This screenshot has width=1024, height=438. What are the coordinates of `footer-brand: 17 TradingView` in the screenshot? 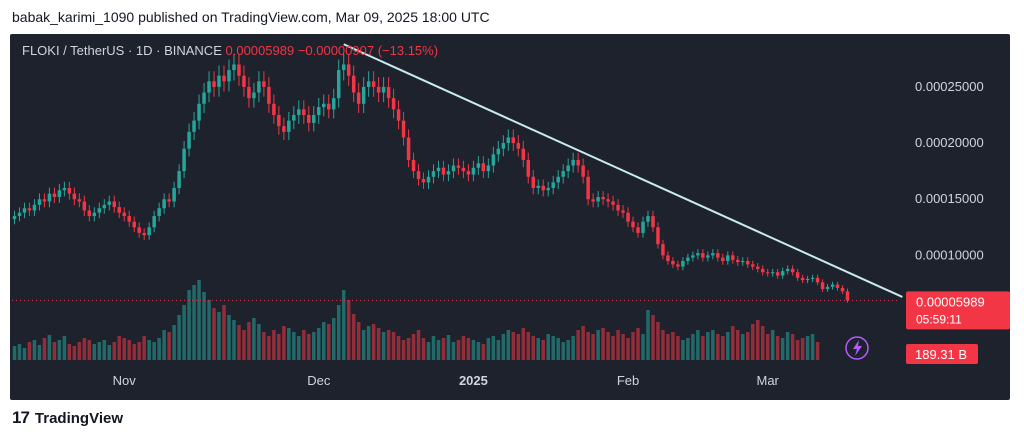 It's located at (67, 418).